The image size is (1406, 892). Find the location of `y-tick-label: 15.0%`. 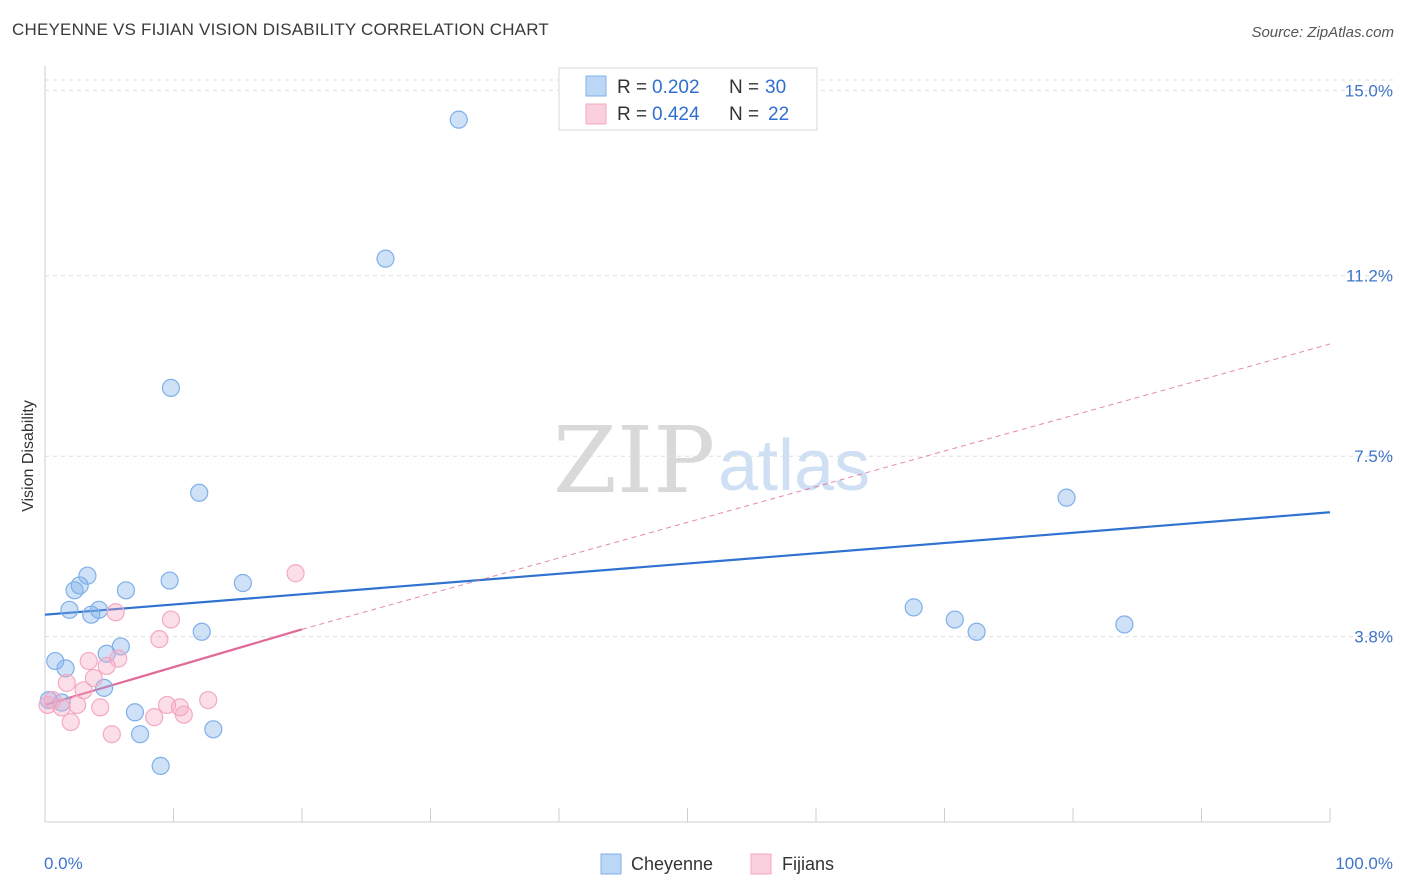

y-tick-label: 15.0% is located at coordinates (1369, 90).